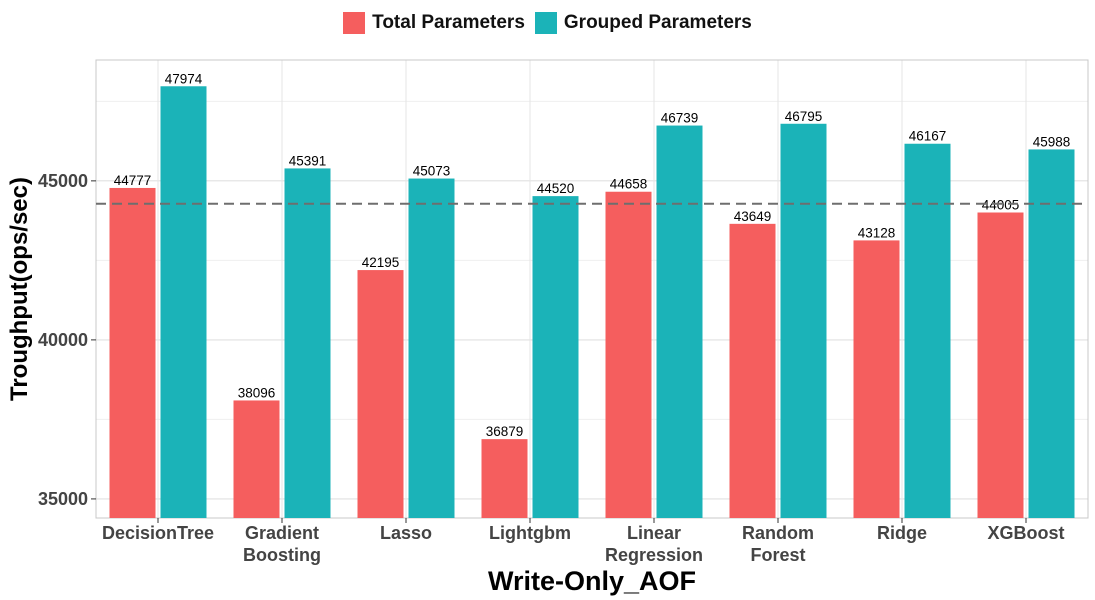 The width and height of the screenshot is (1095, 600). I want to click on x-tick-label: Forest, so click(777, 555).